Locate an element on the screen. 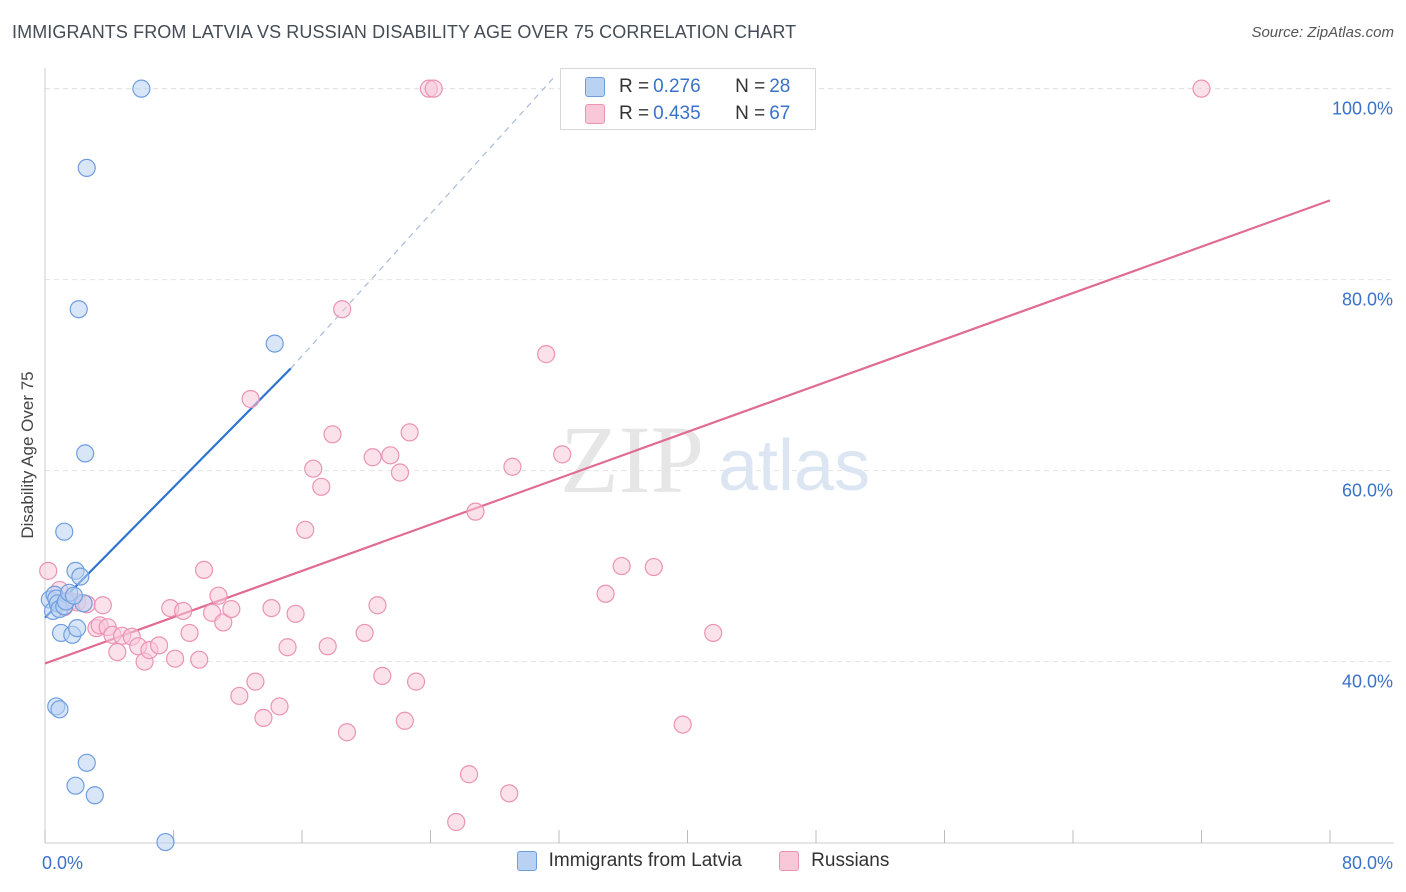 The height and width of the screenshot is (892, 1406). legend-swatch-latvia is located at coordinates (526, 861).